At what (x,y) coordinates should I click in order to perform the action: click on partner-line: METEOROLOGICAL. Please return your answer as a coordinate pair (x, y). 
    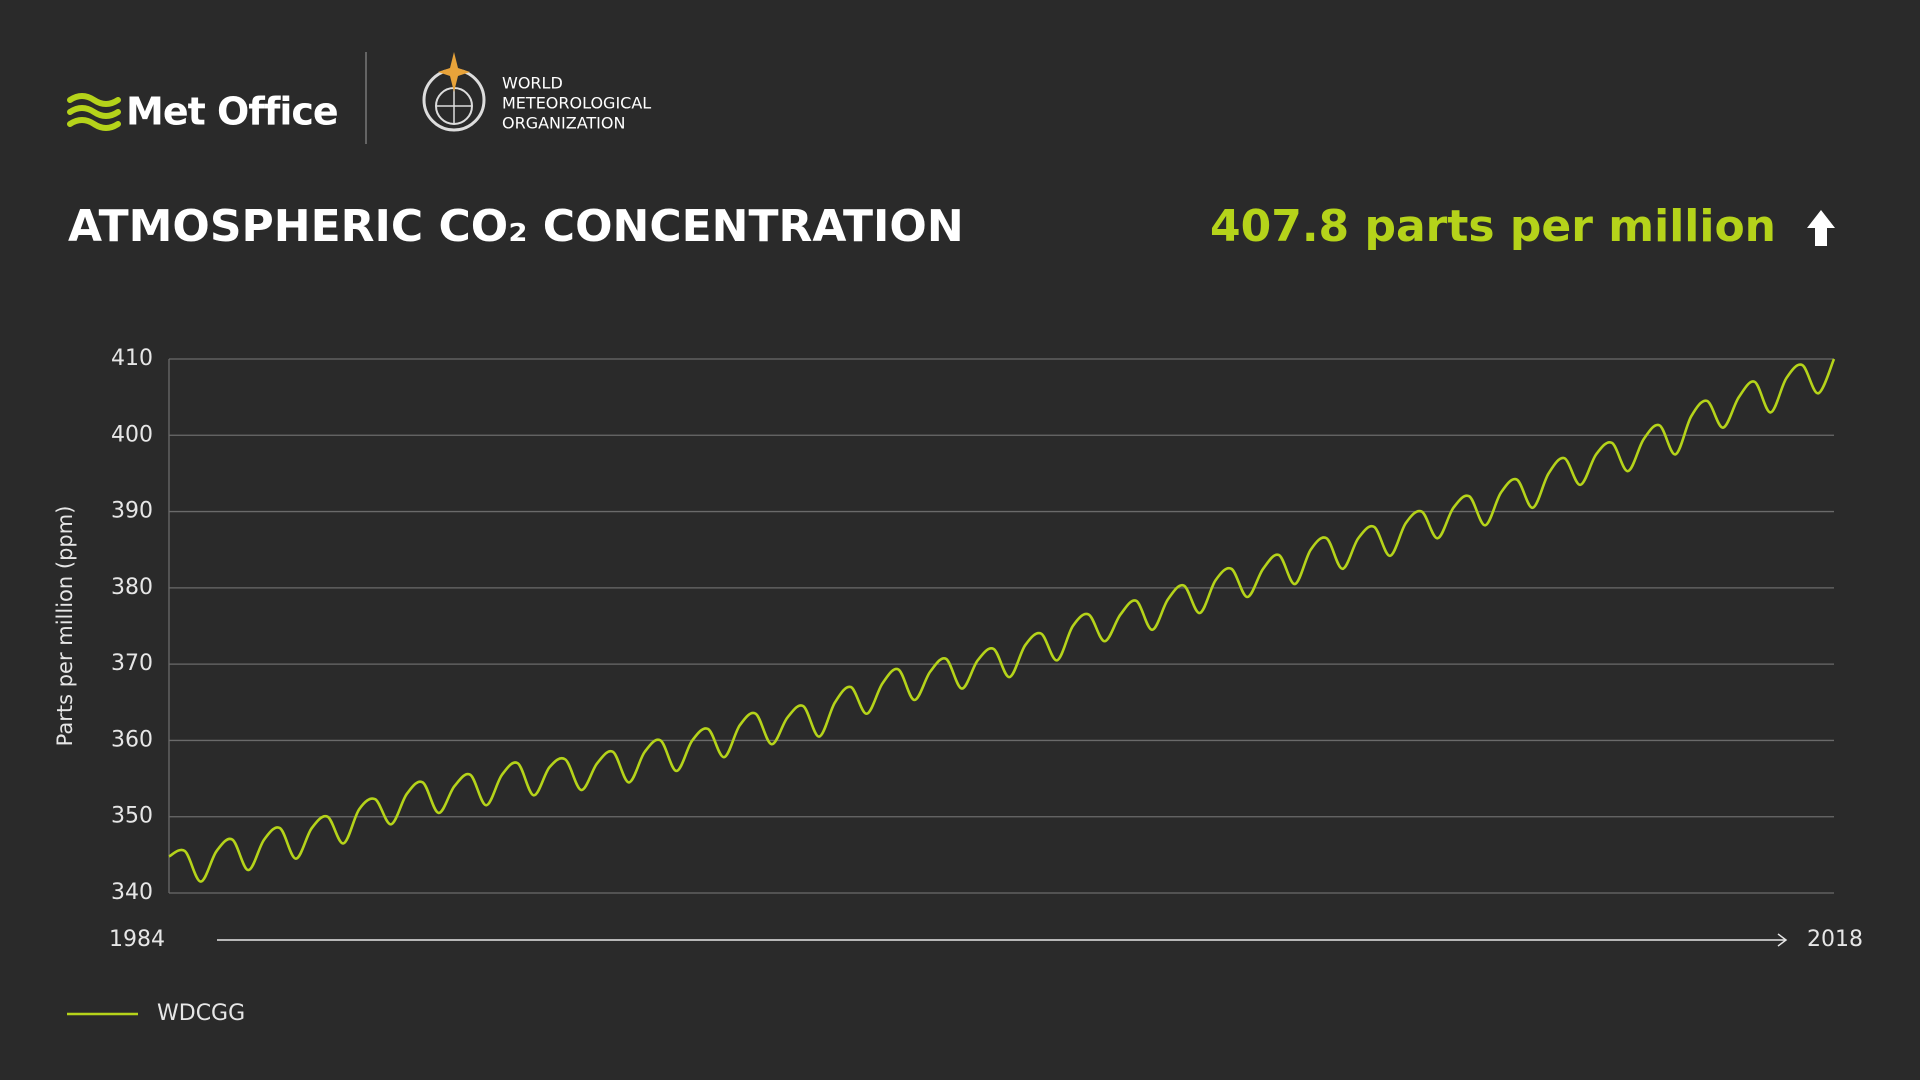
    Looking at the image, I should click on (576, 103).